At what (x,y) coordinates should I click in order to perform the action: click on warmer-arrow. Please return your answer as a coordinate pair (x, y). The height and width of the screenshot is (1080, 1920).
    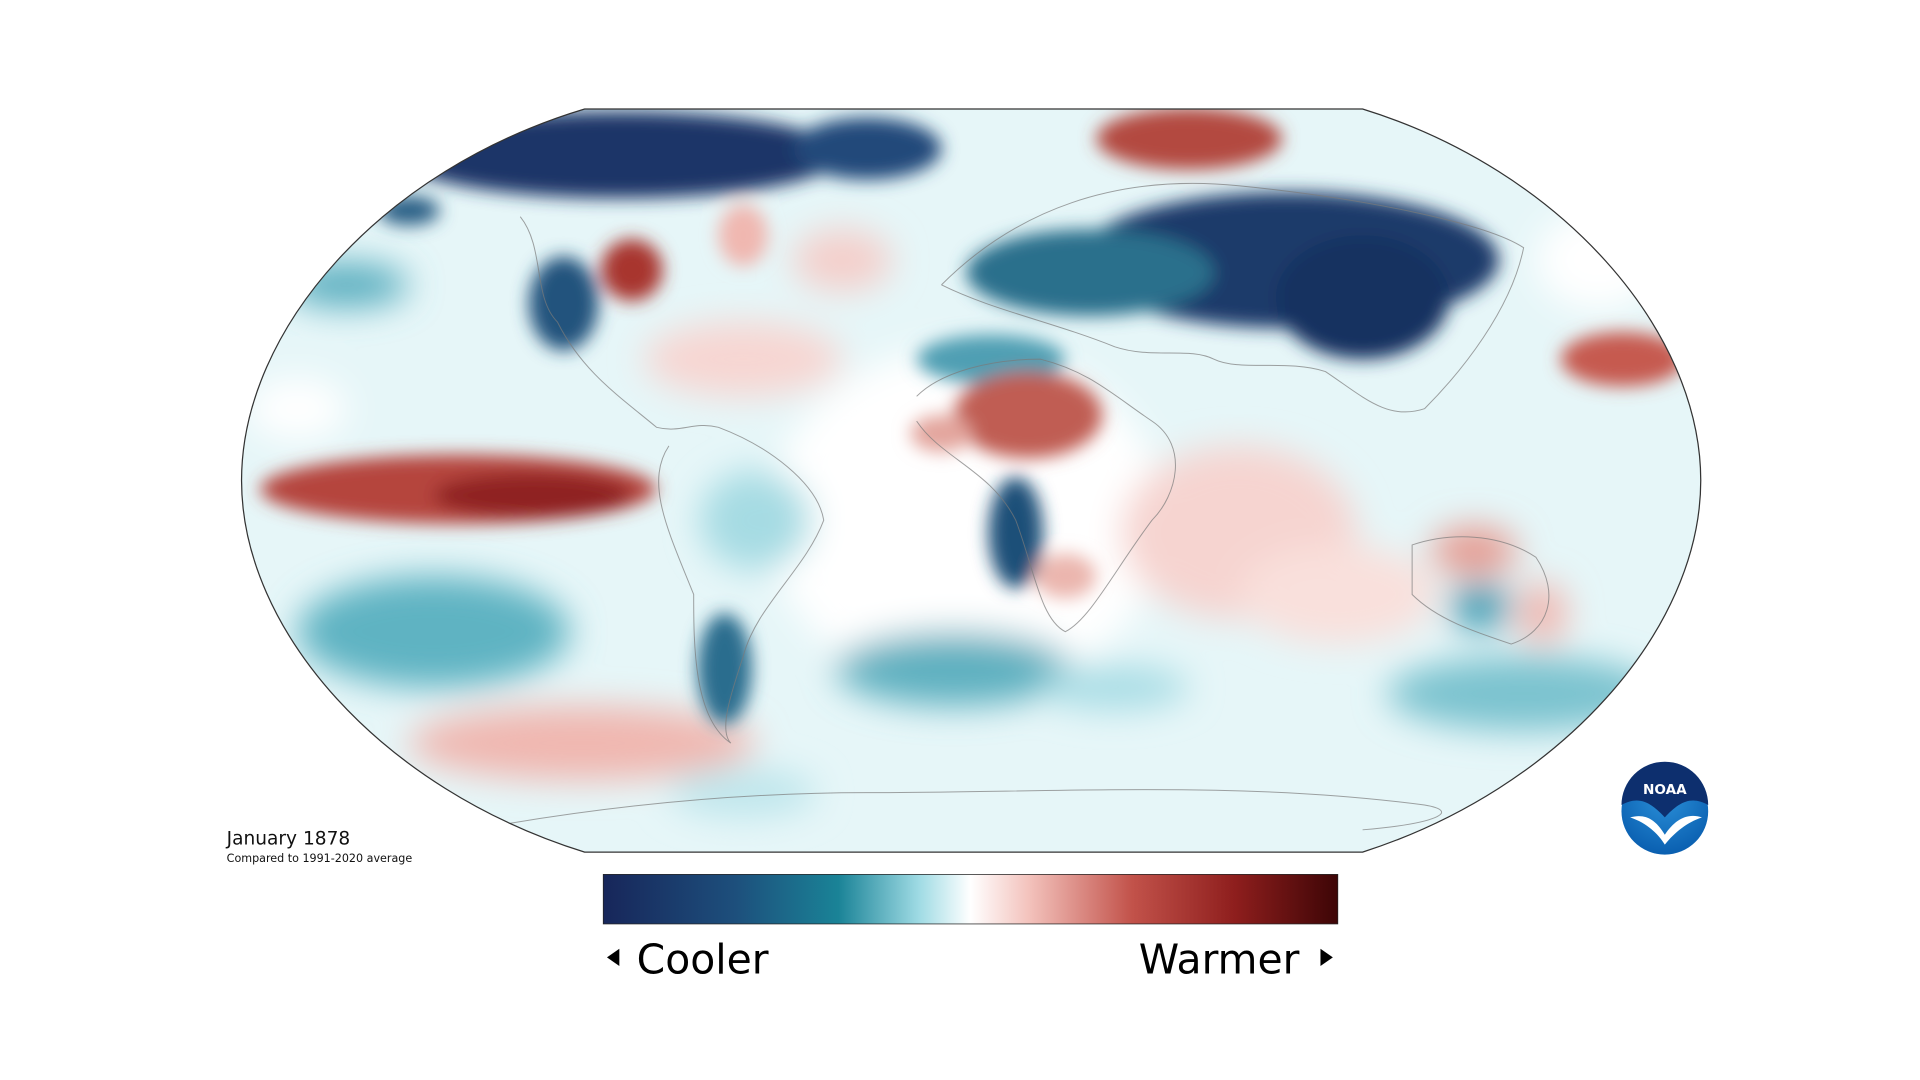
    Looking at the image, I should click on (1326, 957).